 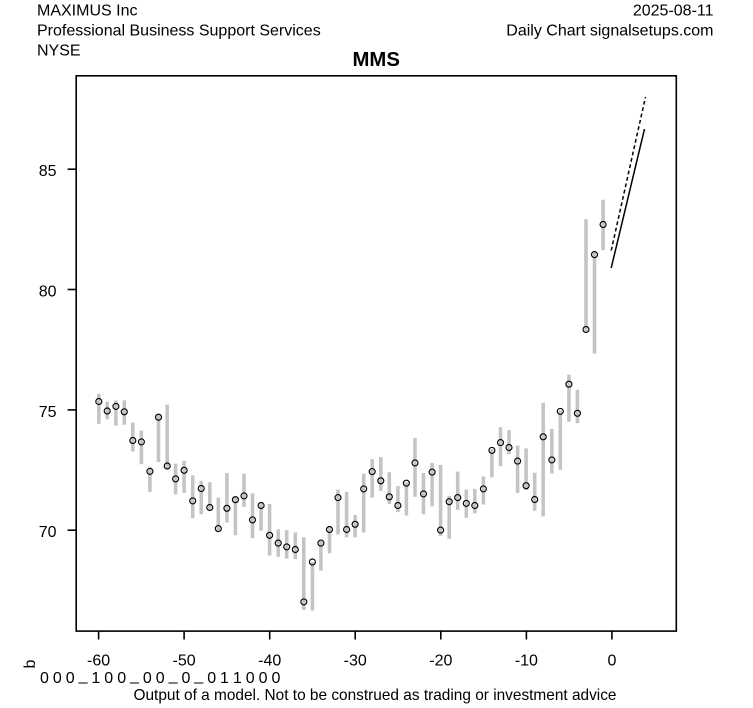 What do you see at coordinates (440, 660) in the screenshot?
I see `svg-text: -20` at bounding box center [440, 660].